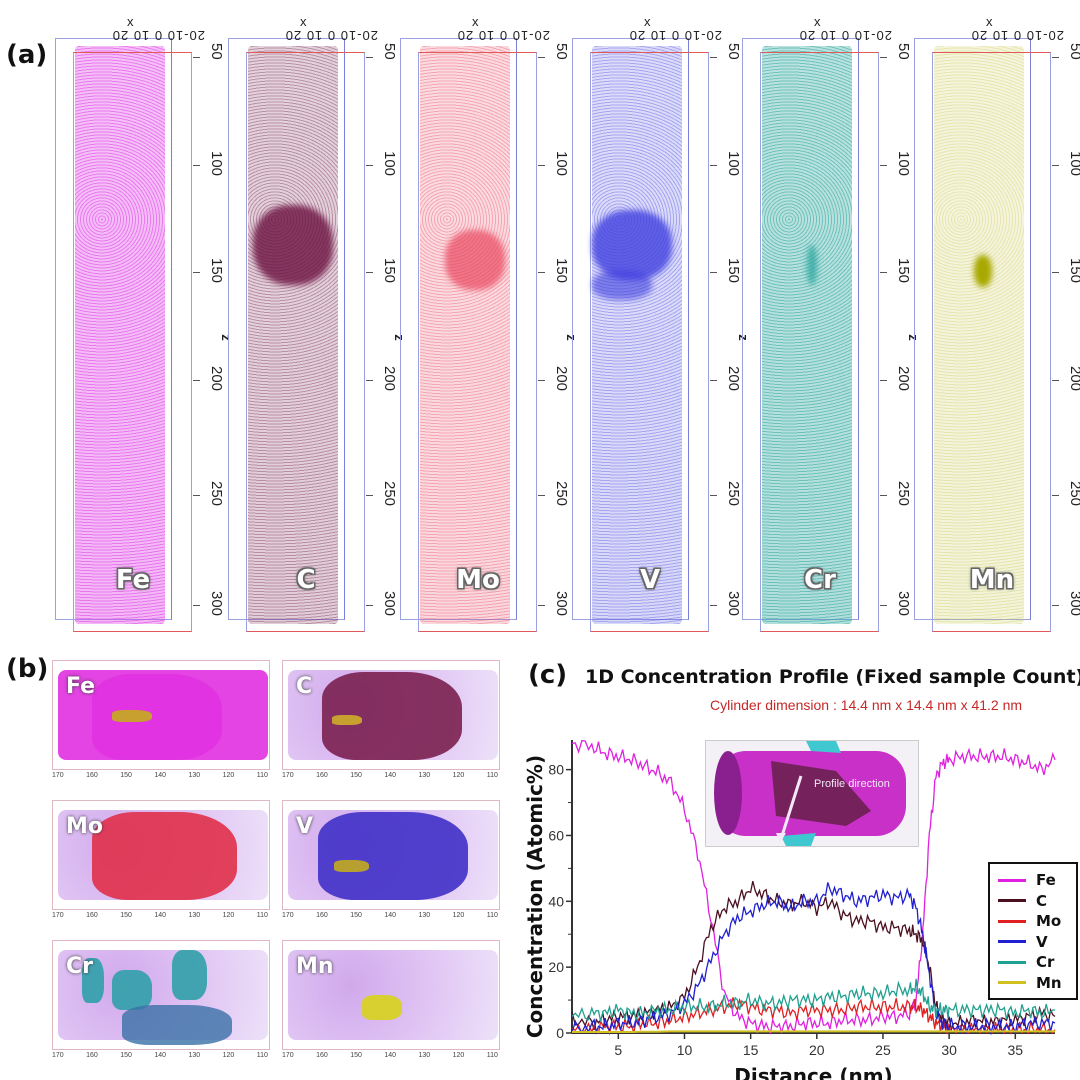 The height and width of the screenshot is (1080, 1080). I want to click on x-tick-label: 5, so click(618, 1050).